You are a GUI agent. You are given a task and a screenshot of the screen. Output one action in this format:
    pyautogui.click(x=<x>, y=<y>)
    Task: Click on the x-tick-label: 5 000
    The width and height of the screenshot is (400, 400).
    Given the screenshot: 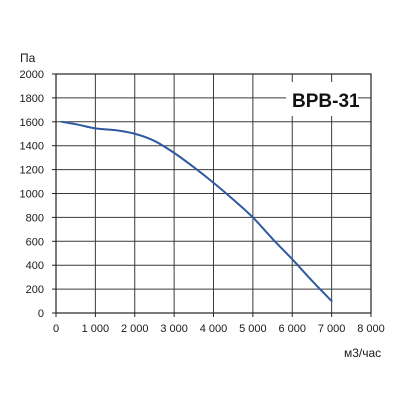 What is the action you would take?
    pyautogui.click(x=253, y=329)
    